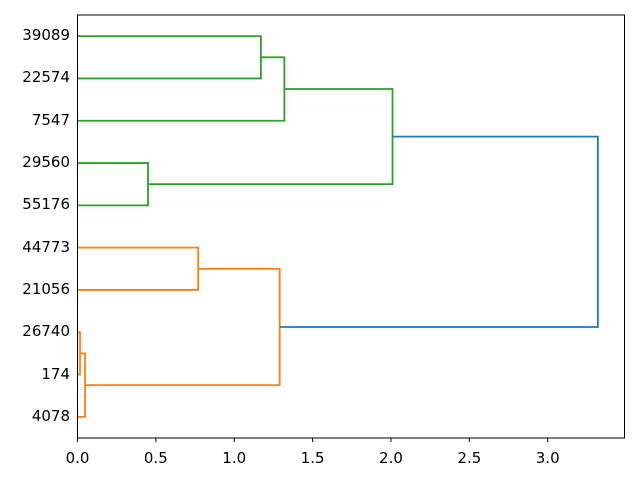 The height and width of the screenshot is (480, 640). I want to click on x-tick-label: 0.5, so click(155, 458).